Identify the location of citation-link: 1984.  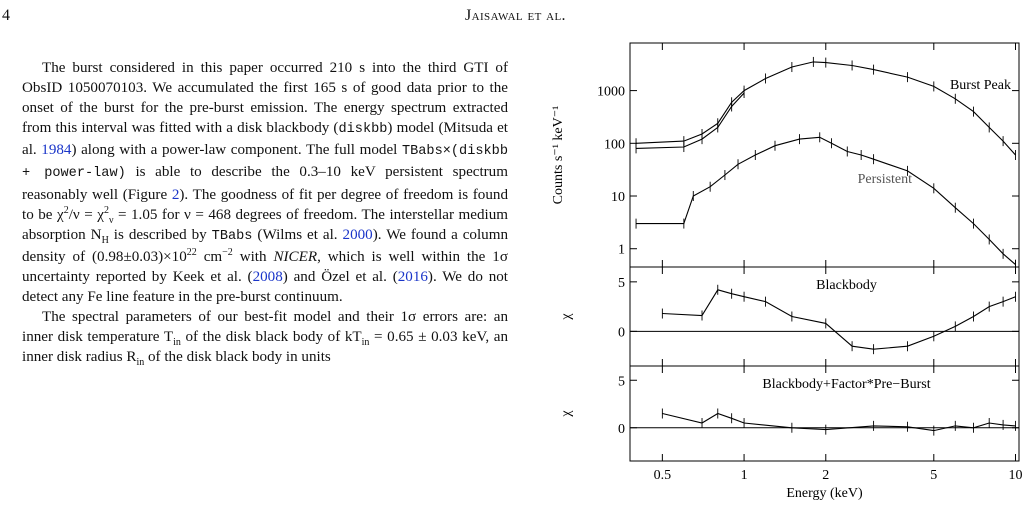
(56, 150).